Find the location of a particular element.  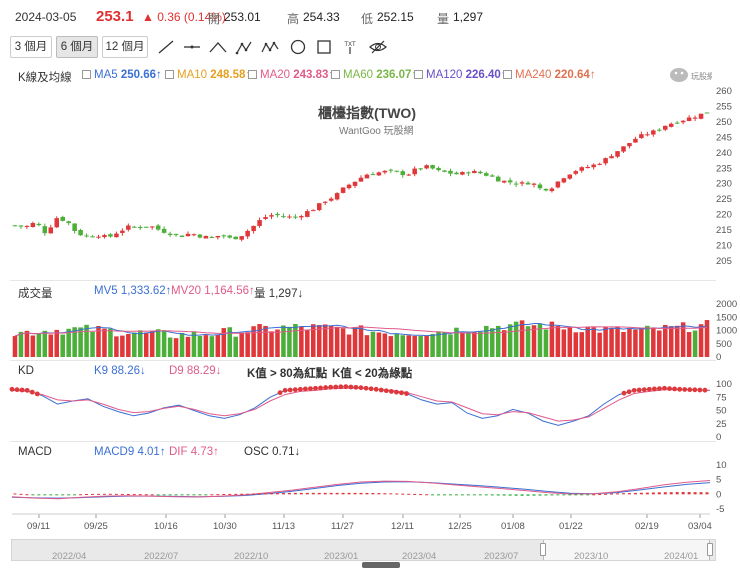

high-label: 高 is located at coordinates (293, 19).